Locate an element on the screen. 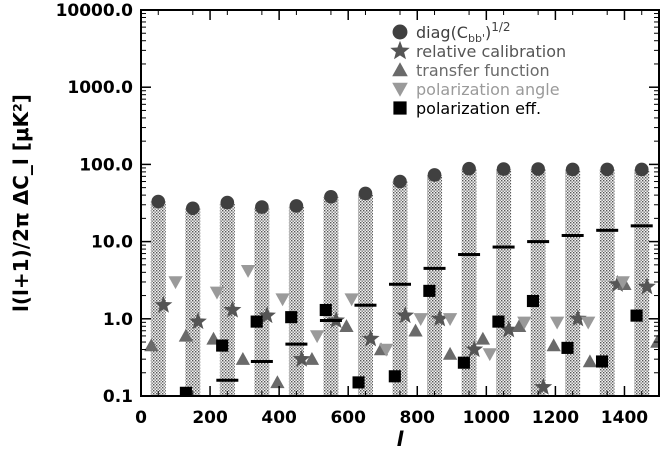 Image resolution: width=662 pixels, height=455 pixels. legend-label: relative calibration is located at coordinates (491, 51).